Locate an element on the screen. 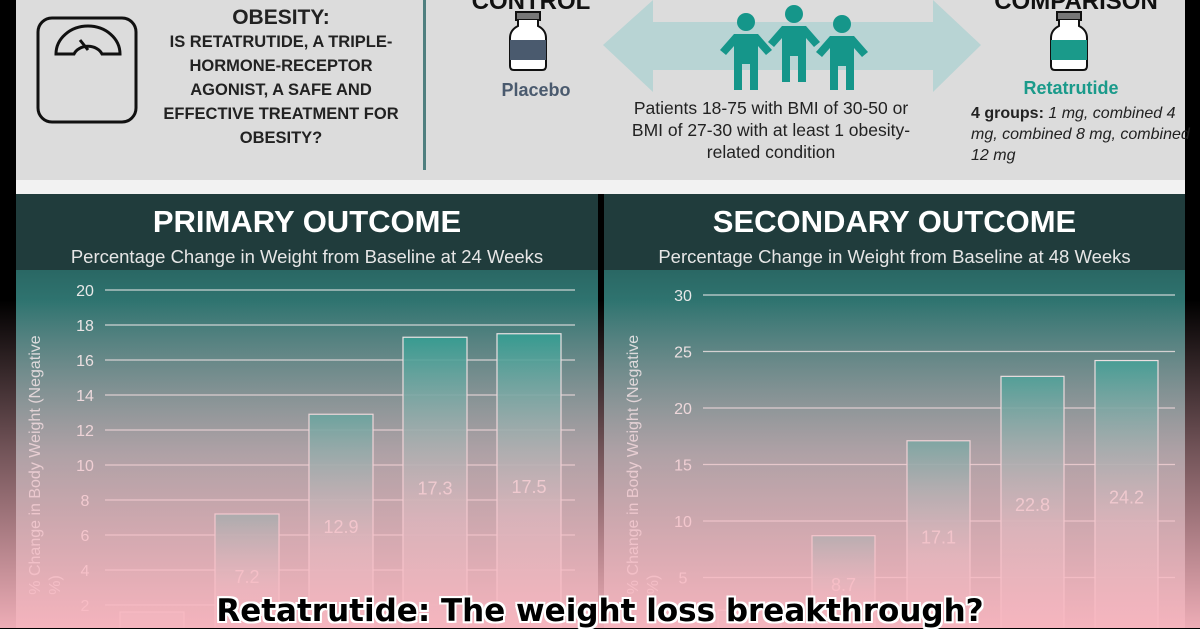 This screenshot has height=629, width=1200. people-icon is located at coordinates (794, 47).